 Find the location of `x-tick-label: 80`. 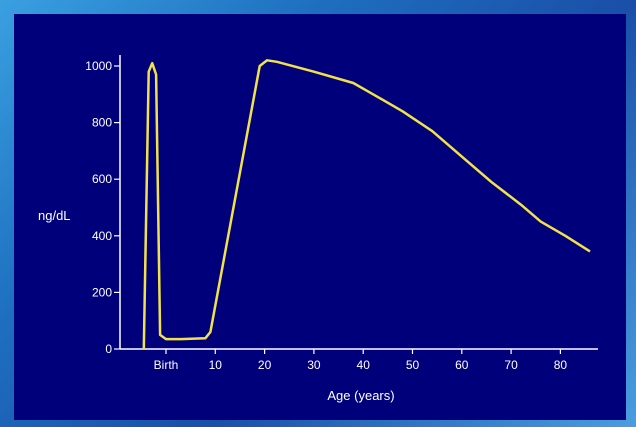

x-tick-label: 80 is located at coordinates (561, 365).